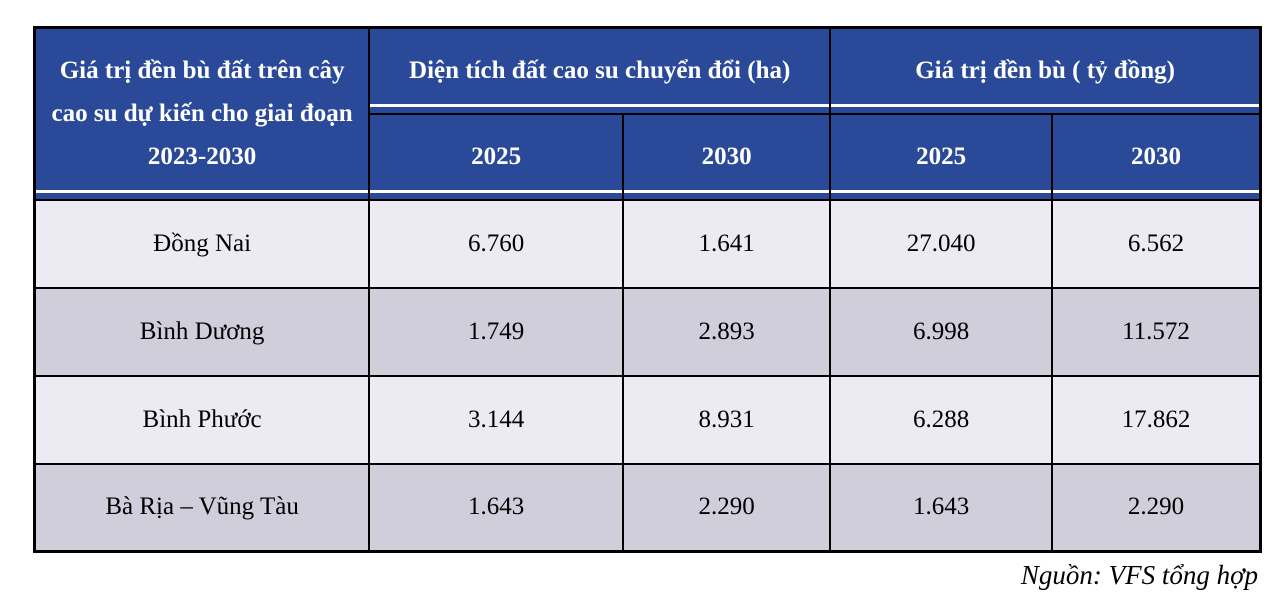 Image resolution: width=1288 pixels, height=612 pixels. What do you see at coordinates (941, 156) in the screenshot?
I see `year-header-value-2025: 2025` at bounding box center [941, 156].